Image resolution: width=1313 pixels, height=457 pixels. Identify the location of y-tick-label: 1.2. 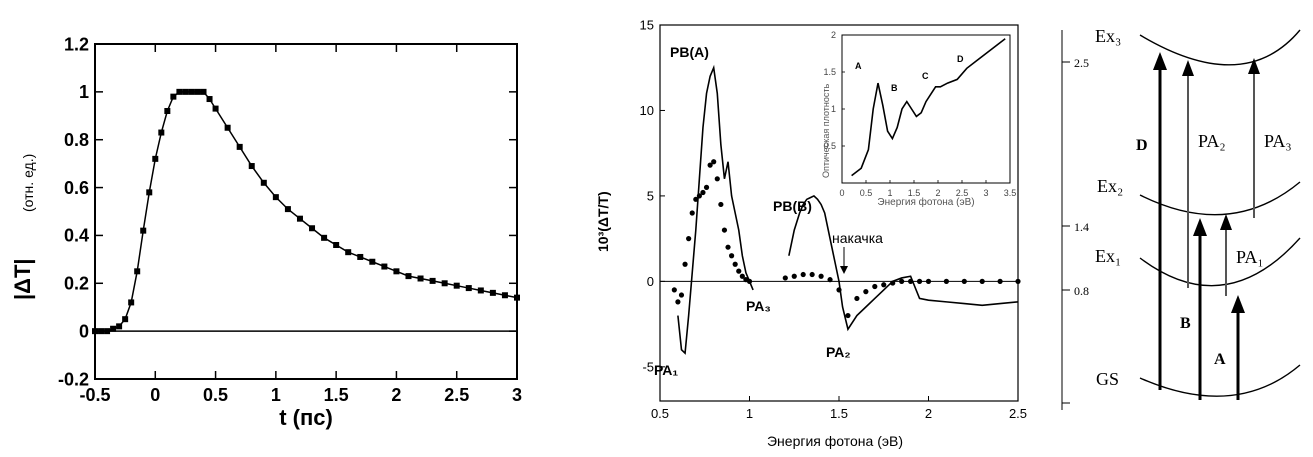
(76, 44).